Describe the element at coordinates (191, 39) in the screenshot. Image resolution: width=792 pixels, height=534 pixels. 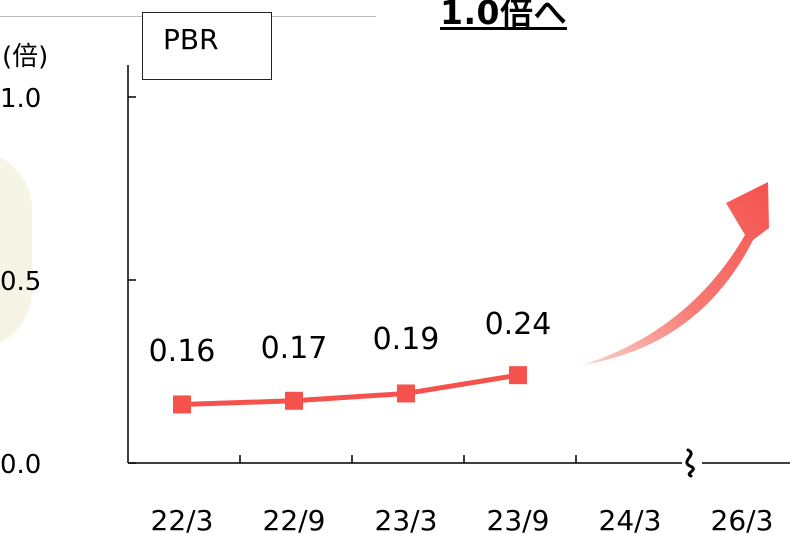
I see `legend-label: PBR` at that location.